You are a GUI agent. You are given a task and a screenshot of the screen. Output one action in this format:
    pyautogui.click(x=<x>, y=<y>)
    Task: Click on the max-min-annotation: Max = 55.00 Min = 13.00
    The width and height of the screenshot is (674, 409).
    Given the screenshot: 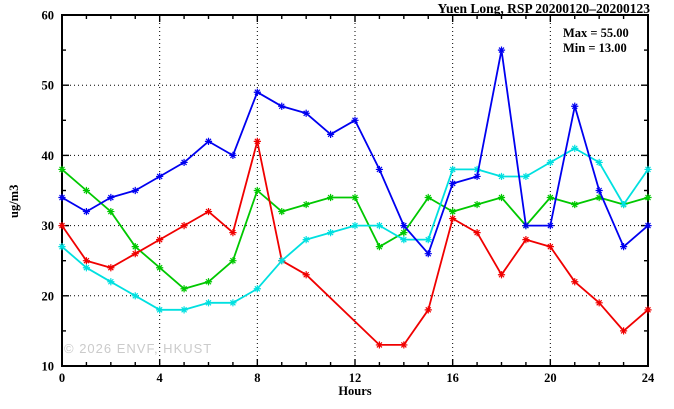 What is the action you would take?
    pyautogui.click(x=596, y=41)
    